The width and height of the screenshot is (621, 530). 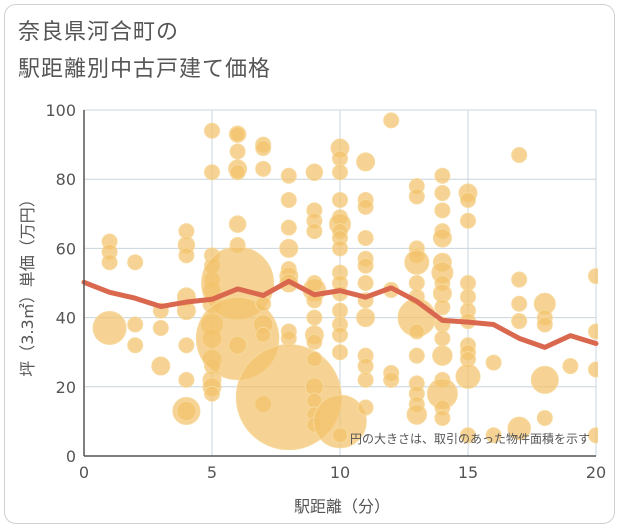 What do you see at coordinates (596, 472) in the screenshot?
I see `x-tick-label: 20` at bounding box center [596, 472].